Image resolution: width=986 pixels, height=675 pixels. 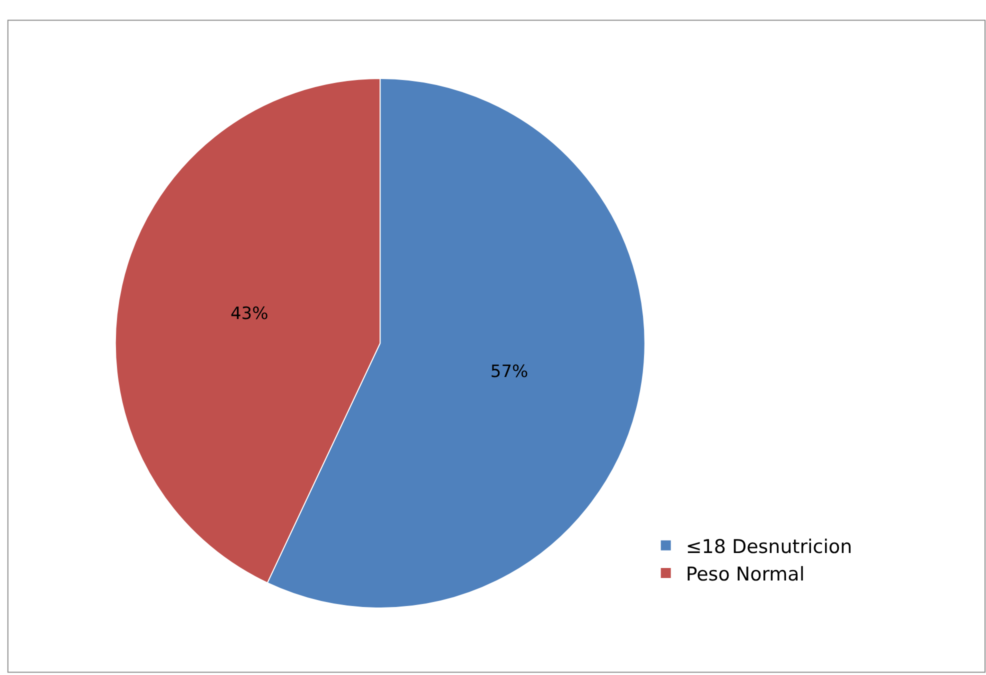 I want to click on legend-label: Peso Normal, so click(x=745, y=574).